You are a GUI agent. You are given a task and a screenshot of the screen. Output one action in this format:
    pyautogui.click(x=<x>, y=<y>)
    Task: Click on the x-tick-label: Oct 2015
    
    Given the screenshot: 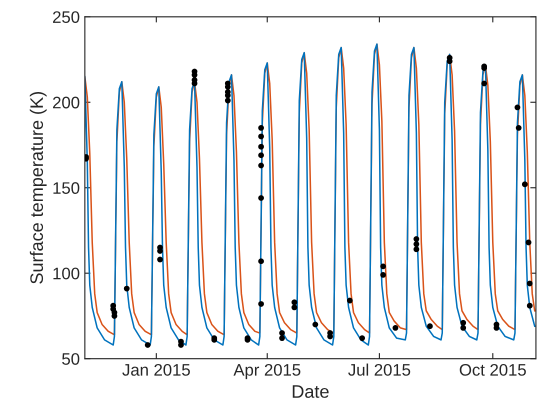 What is the action you would take?
    pyautogui.click(x=493, y=370)
    